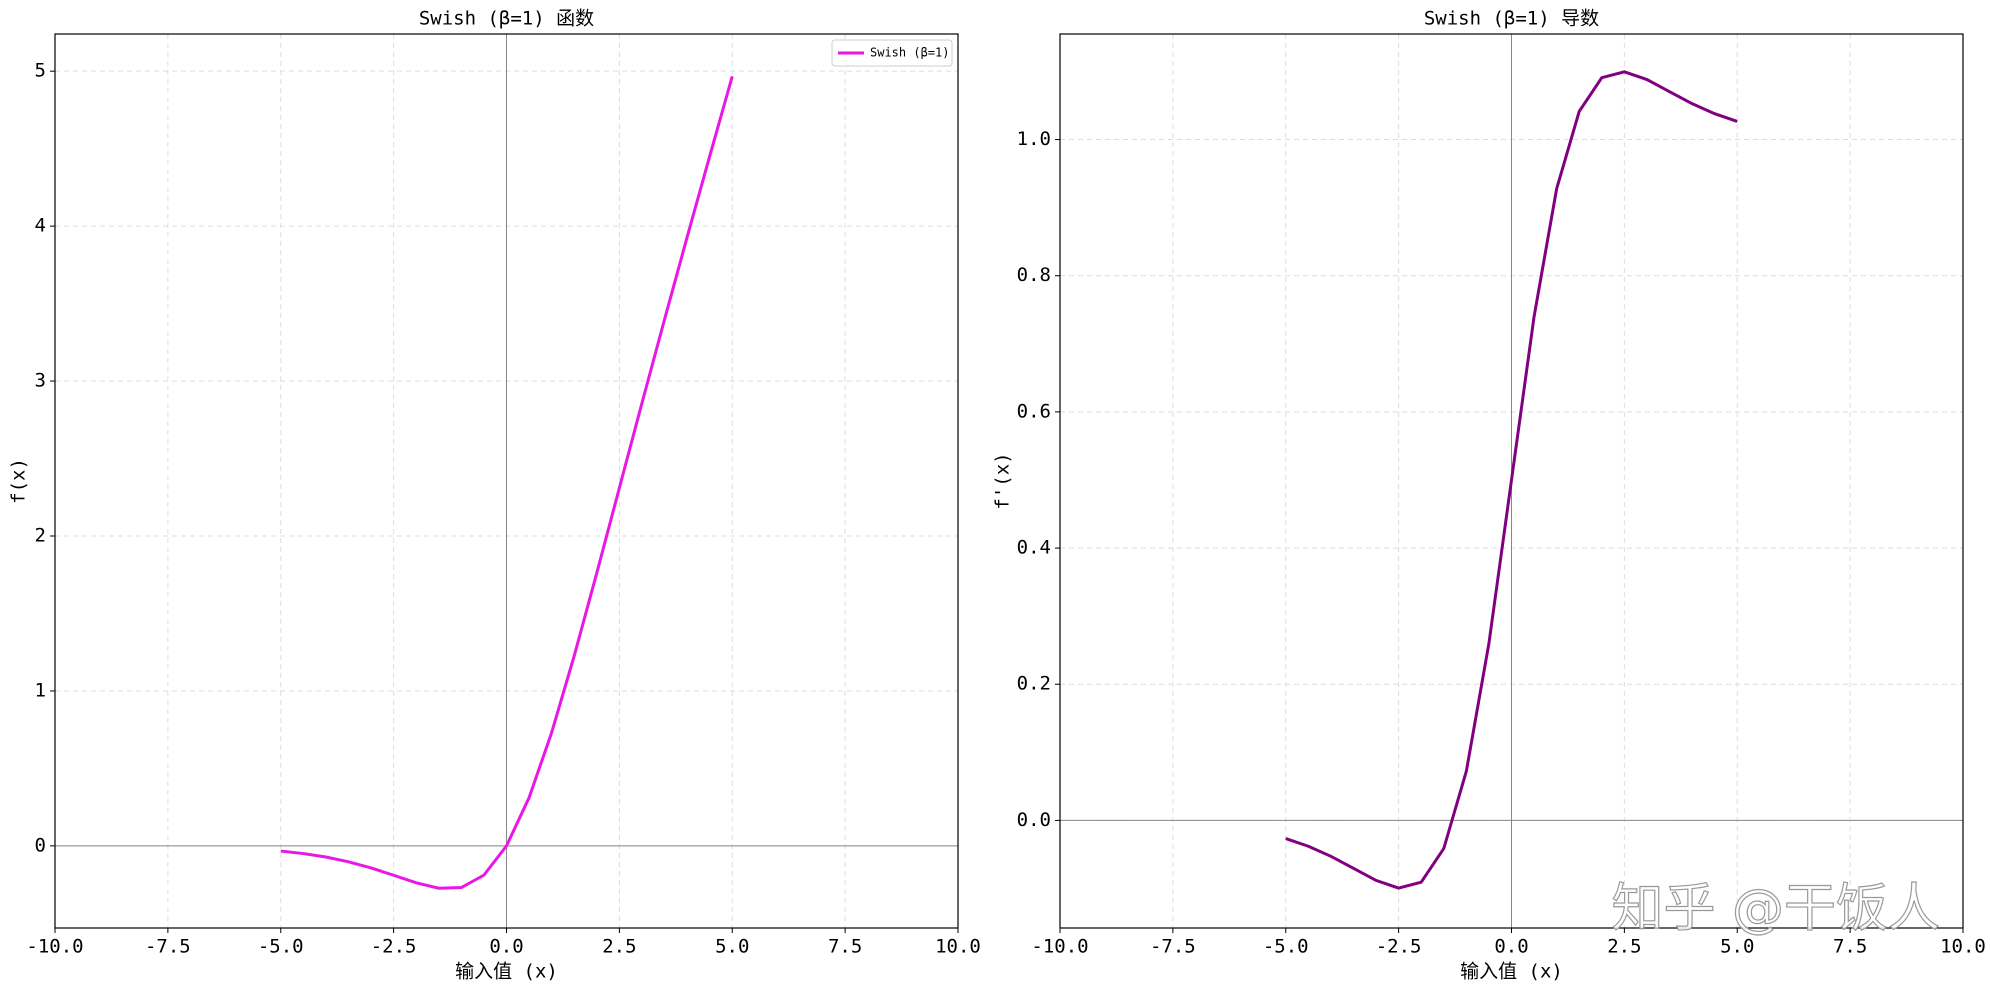  Describe the element at coordinates (40, 536) in the screenshot. I see `y-tick-label: 2` at that location.